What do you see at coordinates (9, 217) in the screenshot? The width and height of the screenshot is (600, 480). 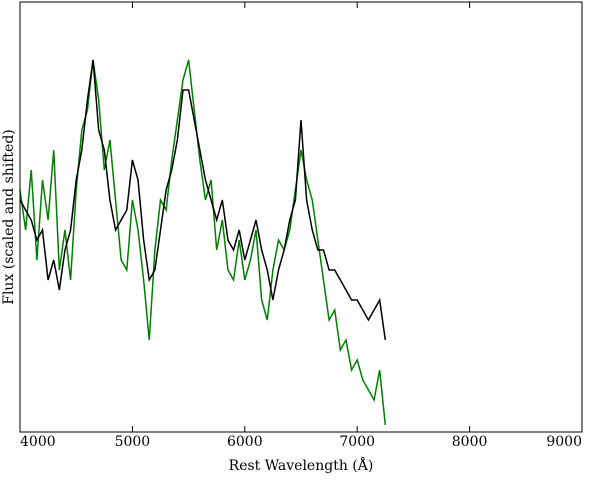 I see `y-axis-label: Flux (scaled and shifted)` at bounding box center [9, 217].